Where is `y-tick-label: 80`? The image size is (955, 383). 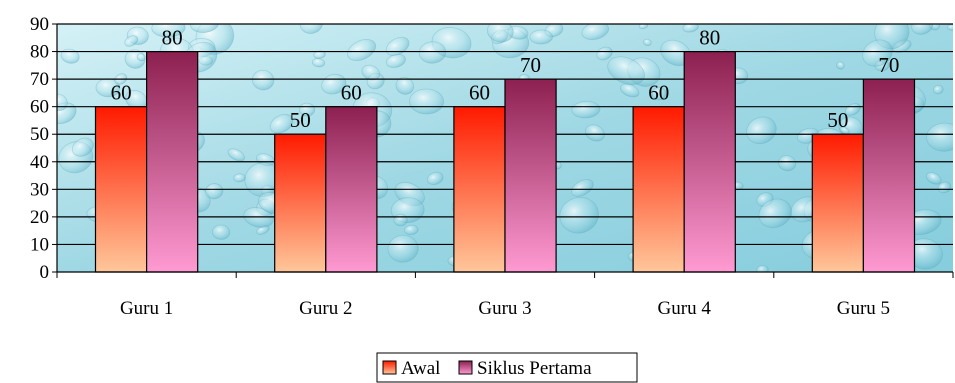
y-tick-label: 80 is located at coordinates (39, 52).